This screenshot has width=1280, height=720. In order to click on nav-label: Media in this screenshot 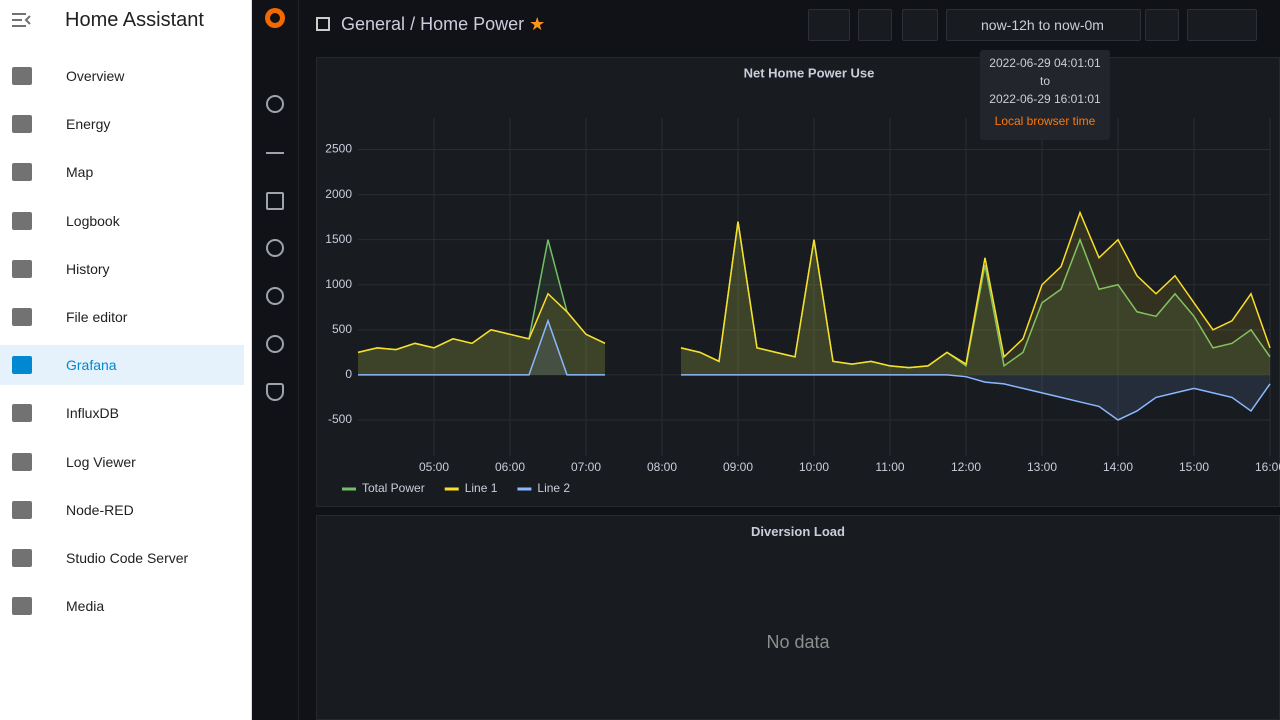, I will do `click(85, 606)`.